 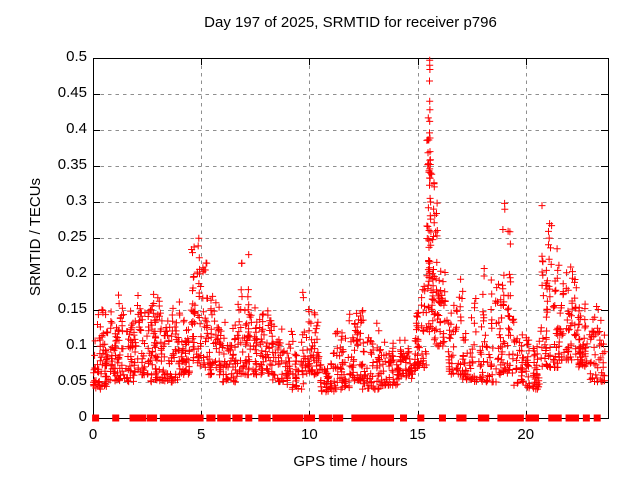 What do you see at coordinates (417, 434) in the screenshot?
I see `x-tick-label: 15` at bounding box center [417, 434].